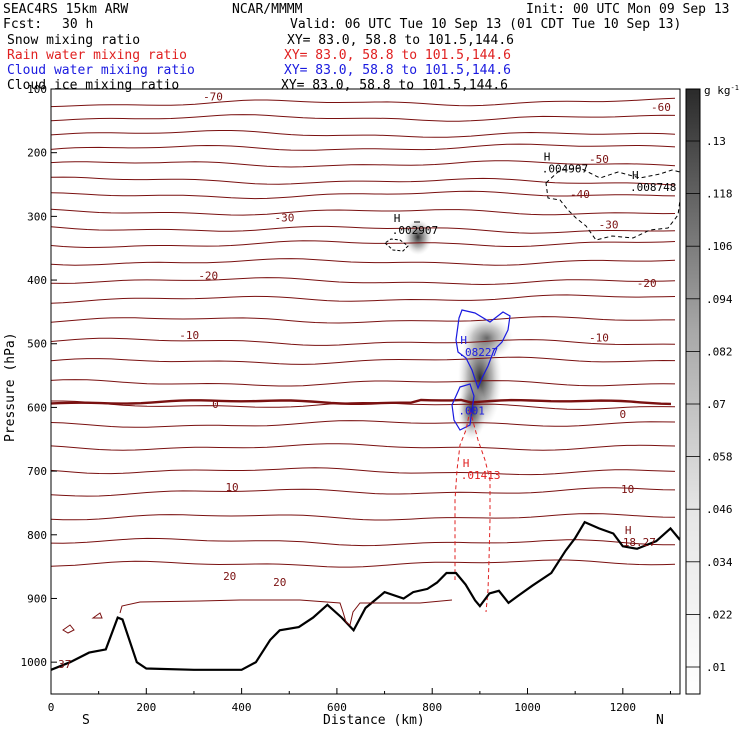  What do you see at coordinates (599, 159) in the screenshot?
I see `isotherm-label: -50` at bounding box center [599, 159].